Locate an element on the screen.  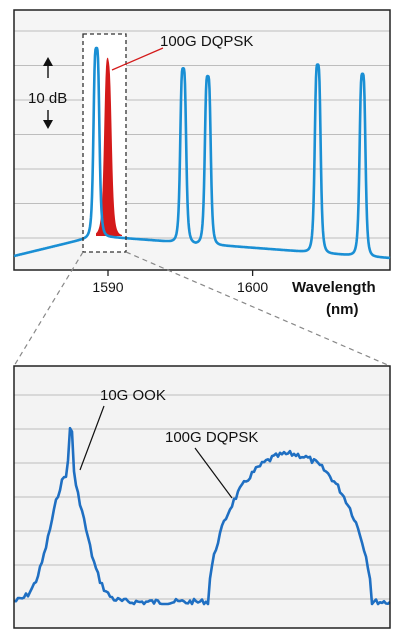
dqpsk-zoom-leader-line is located at coordinates (213, 473).